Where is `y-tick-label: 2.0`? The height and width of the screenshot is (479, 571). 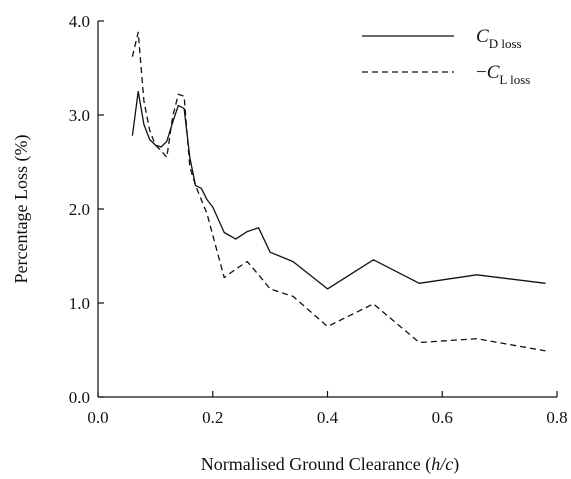 y-tick-label: 2.0 is located at coordinates (79, 209).